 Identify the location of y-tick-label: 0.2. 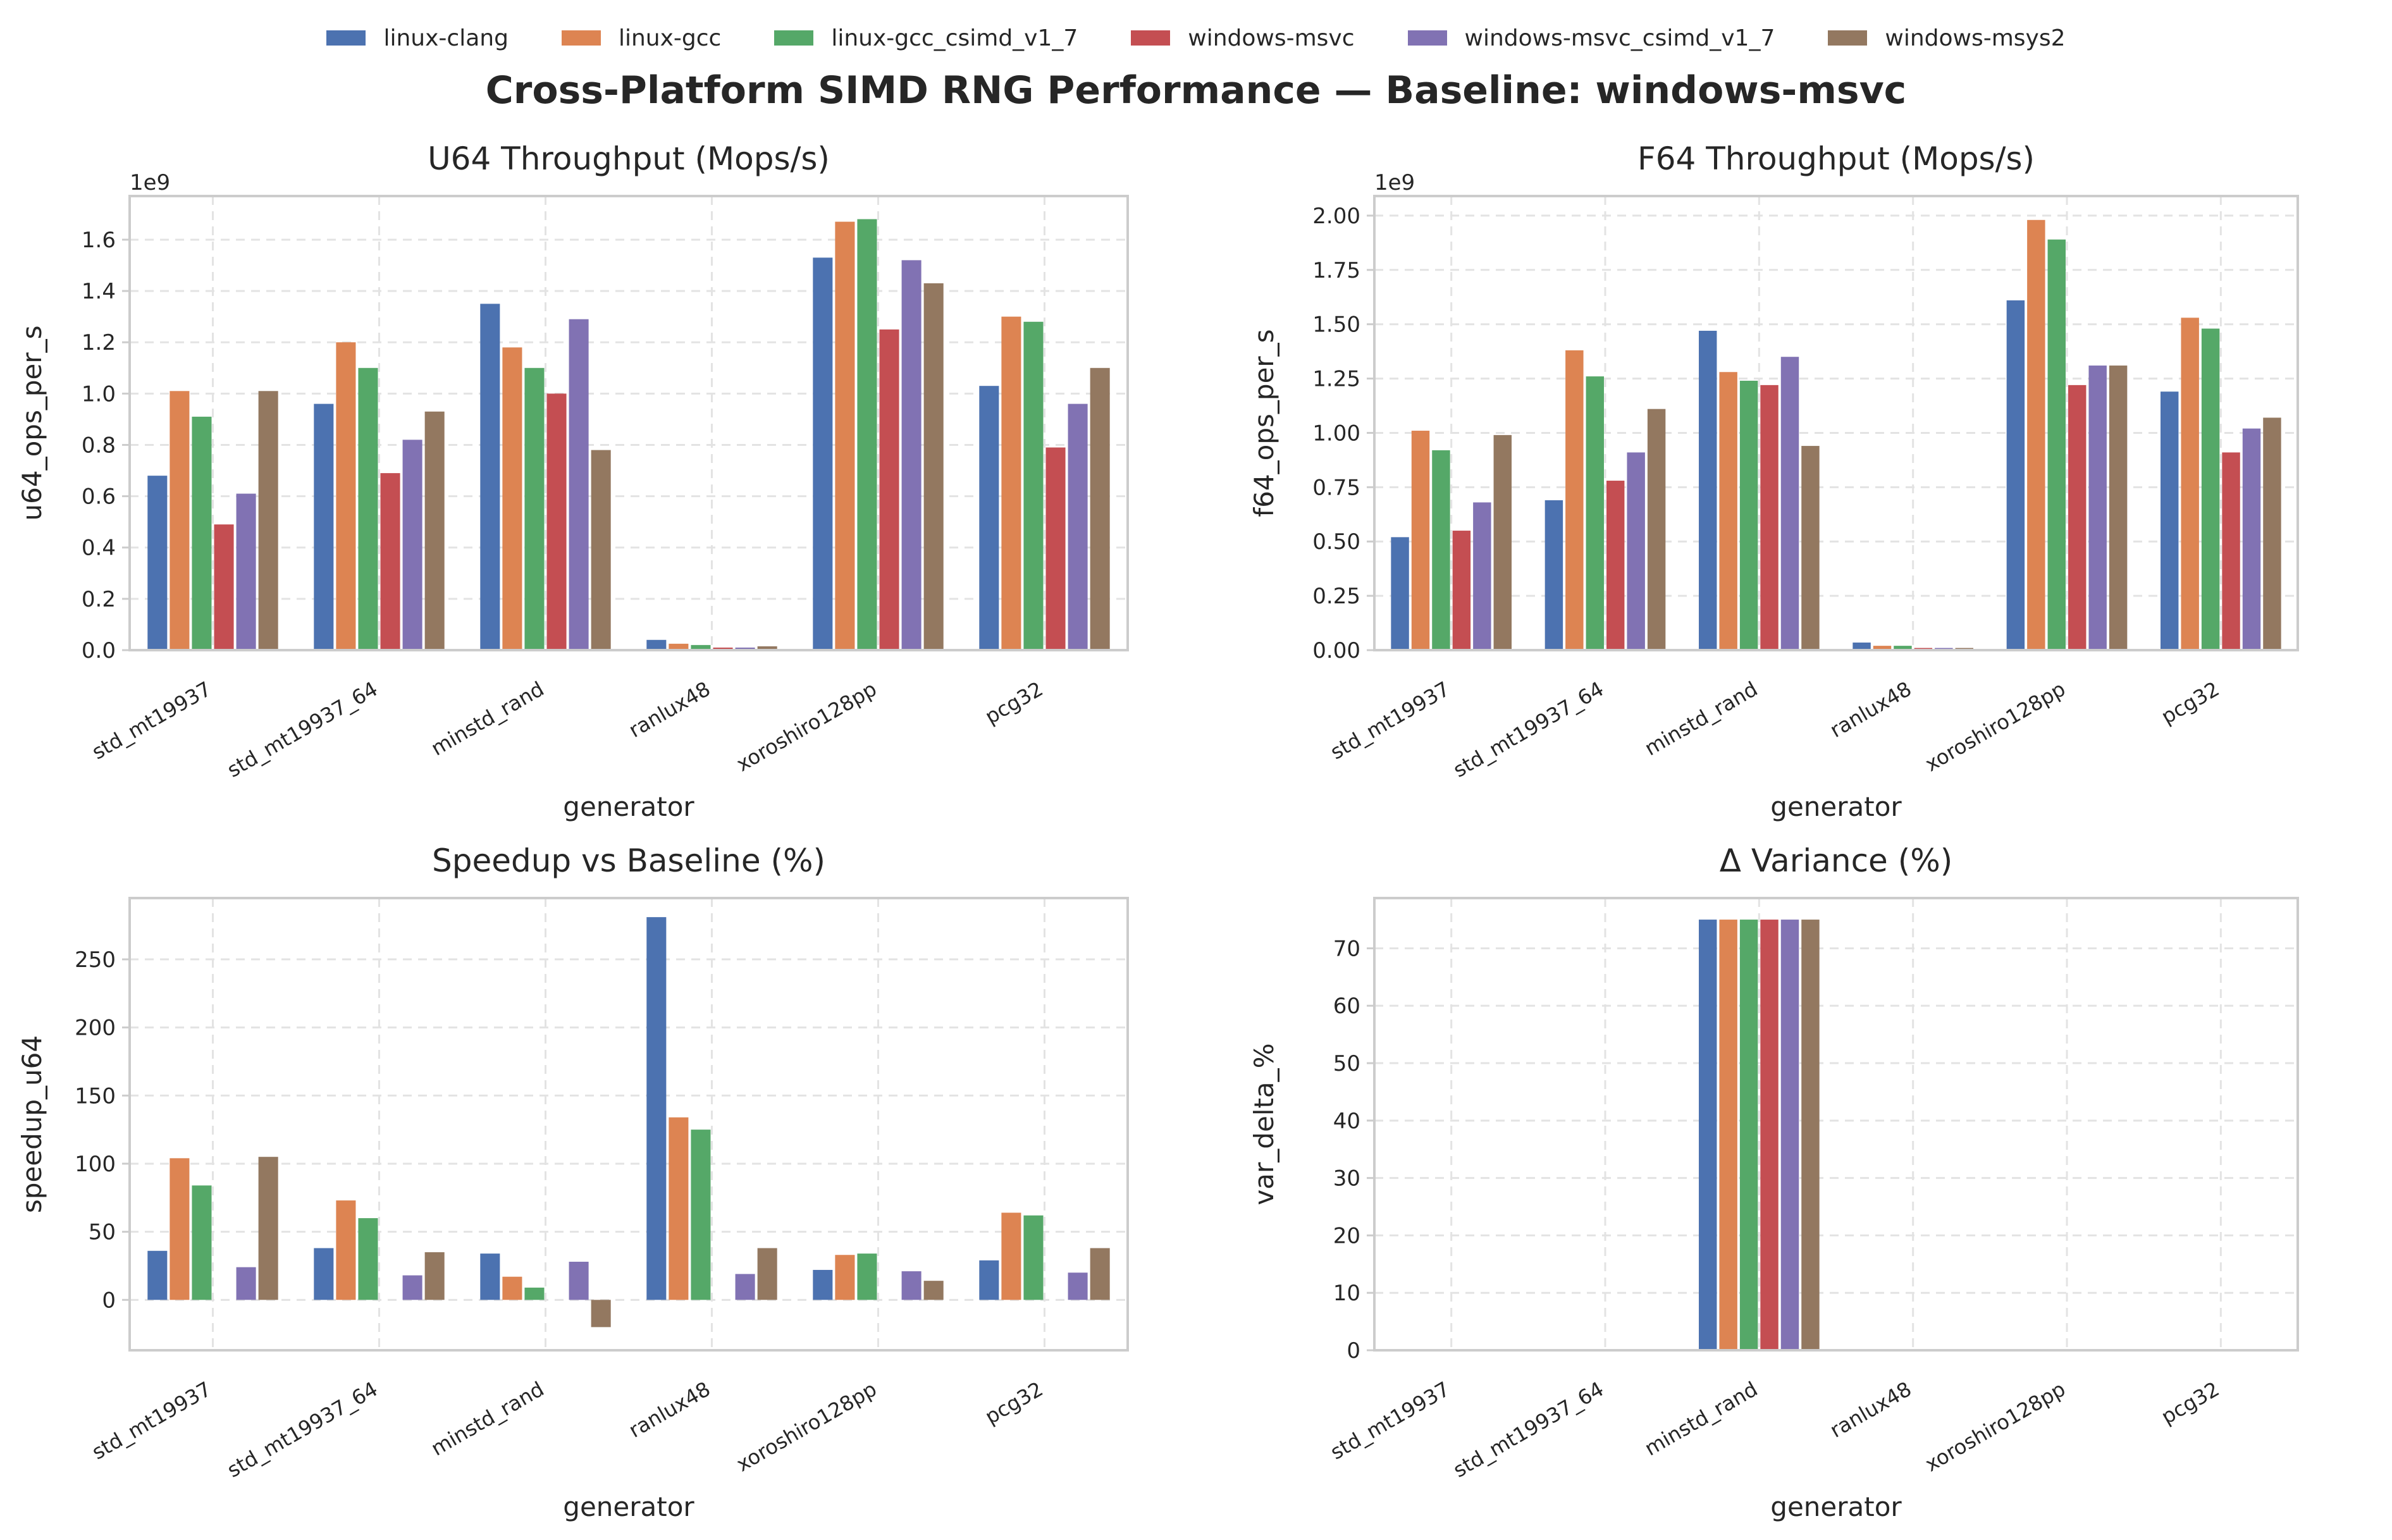
(99, 600).